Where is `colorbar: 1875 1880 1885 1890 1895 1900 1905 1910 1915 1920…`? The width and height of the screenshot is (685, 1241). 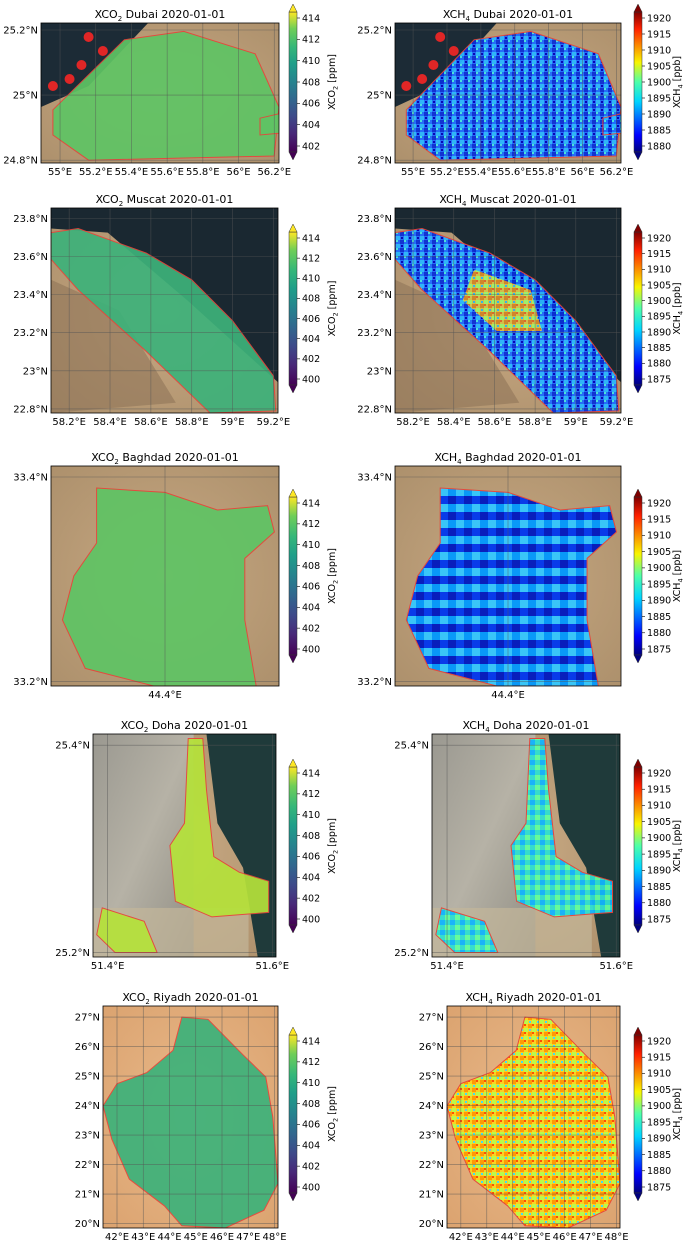
colorbar: 1875 1880 1885 1890 1895 1900 1905 1910 1915 1920… is located at coordinates (659, 308).